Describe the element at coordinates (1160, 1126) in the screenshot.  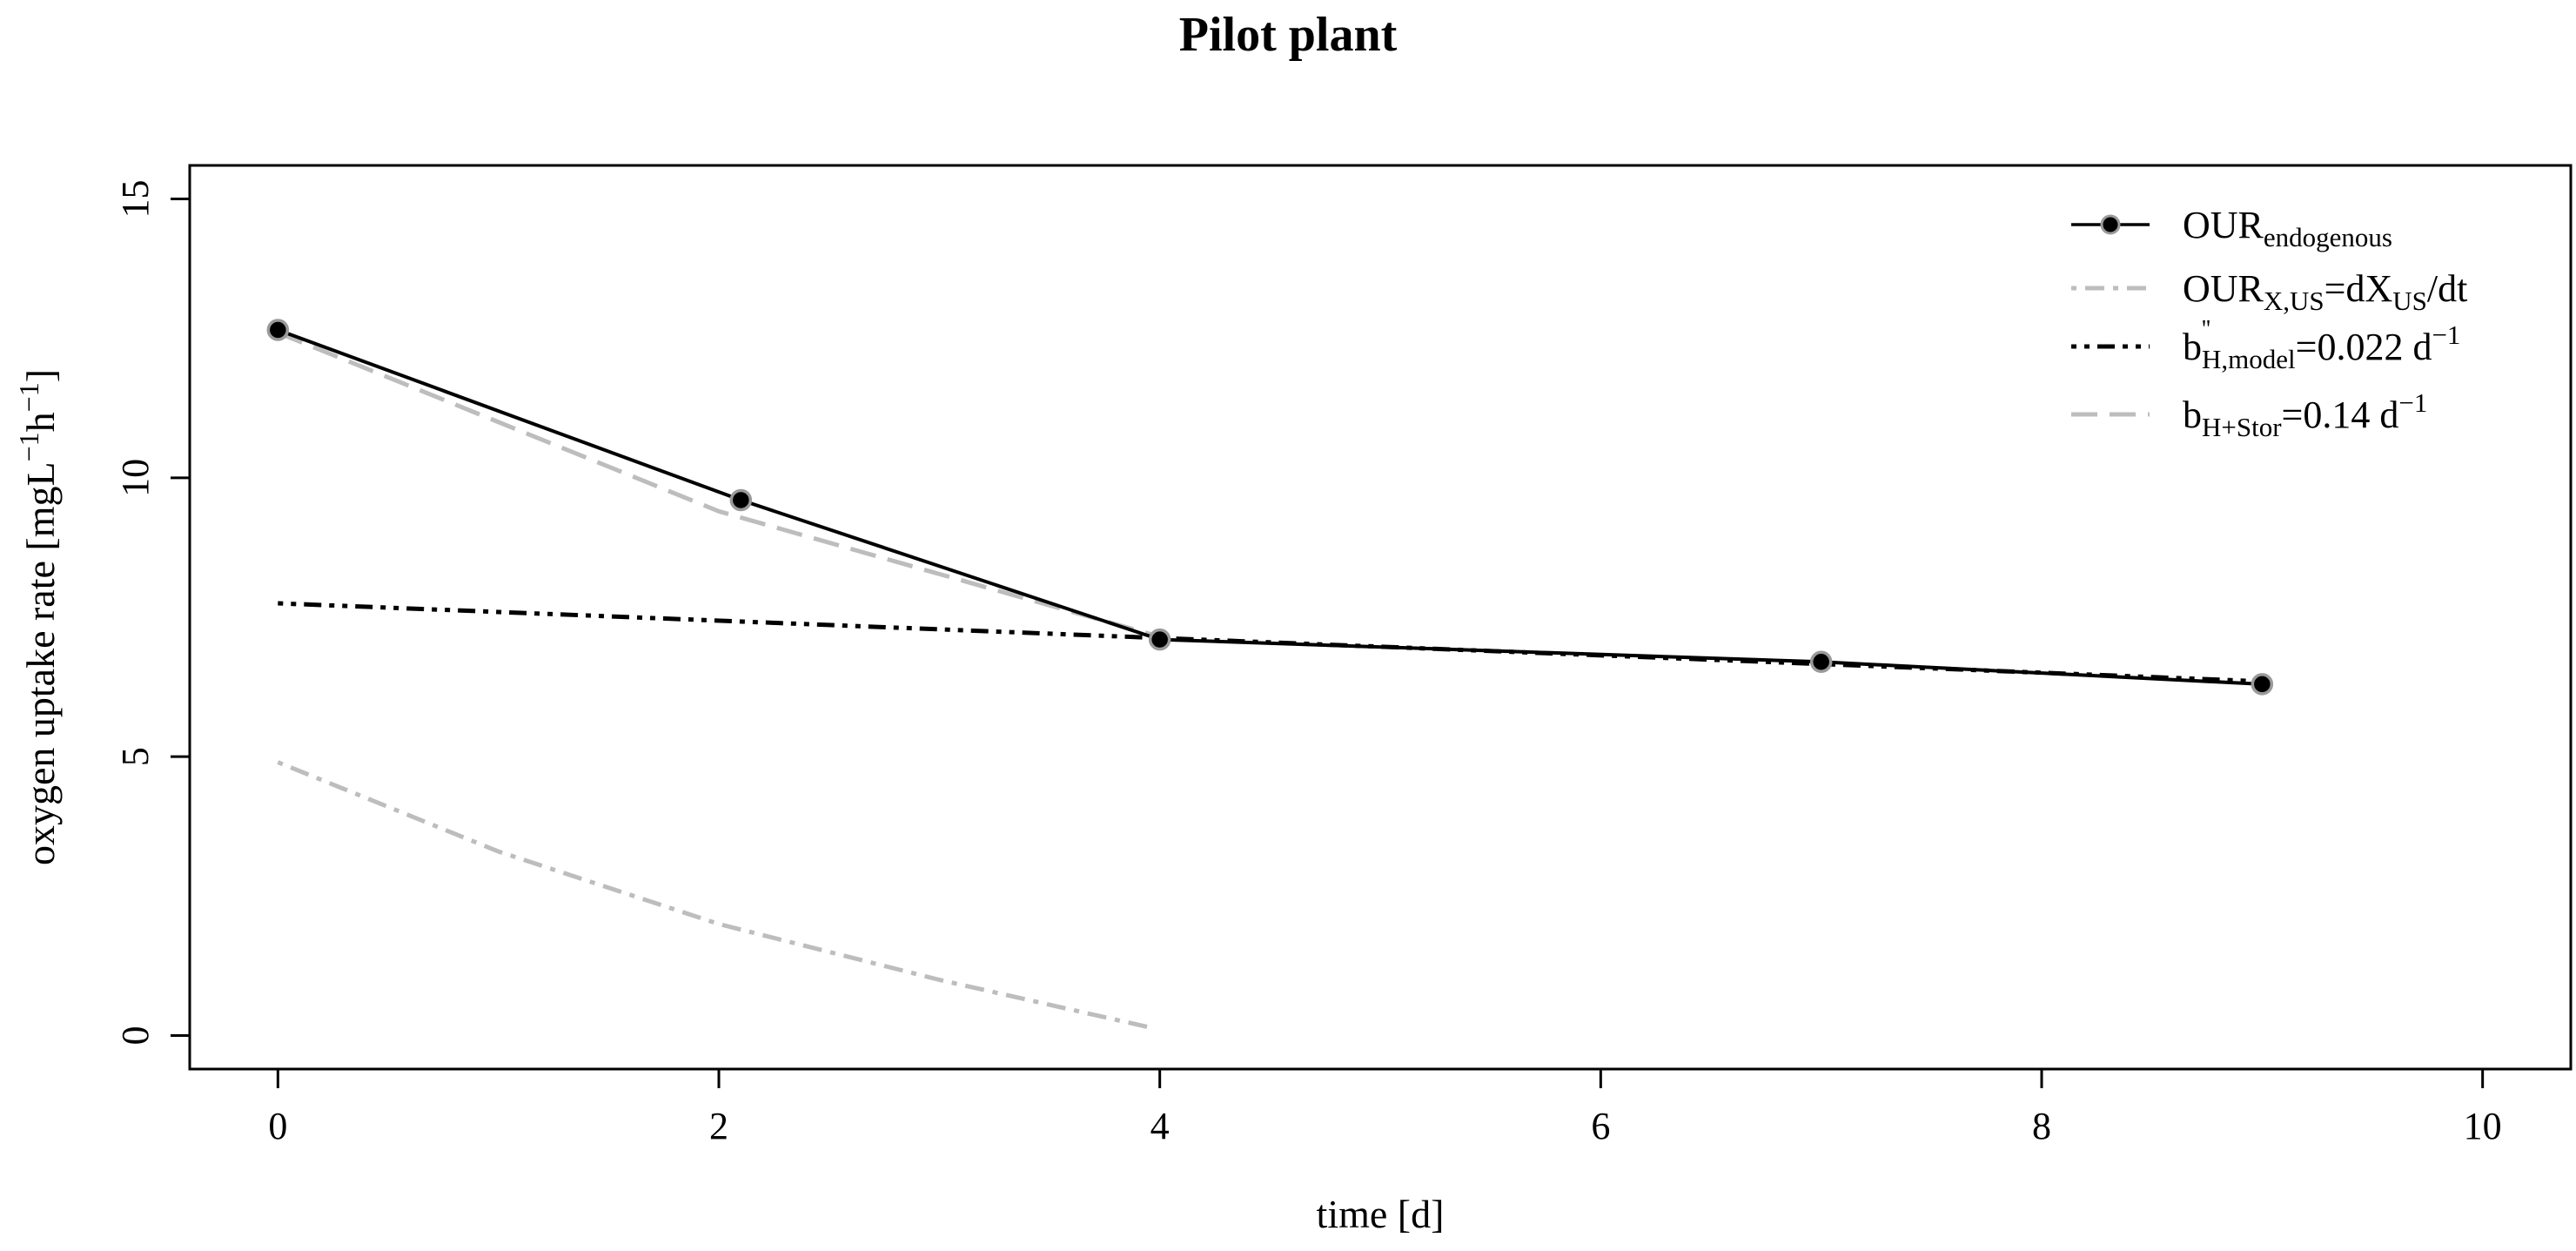
I see `x-tick-label: 4` at that location.